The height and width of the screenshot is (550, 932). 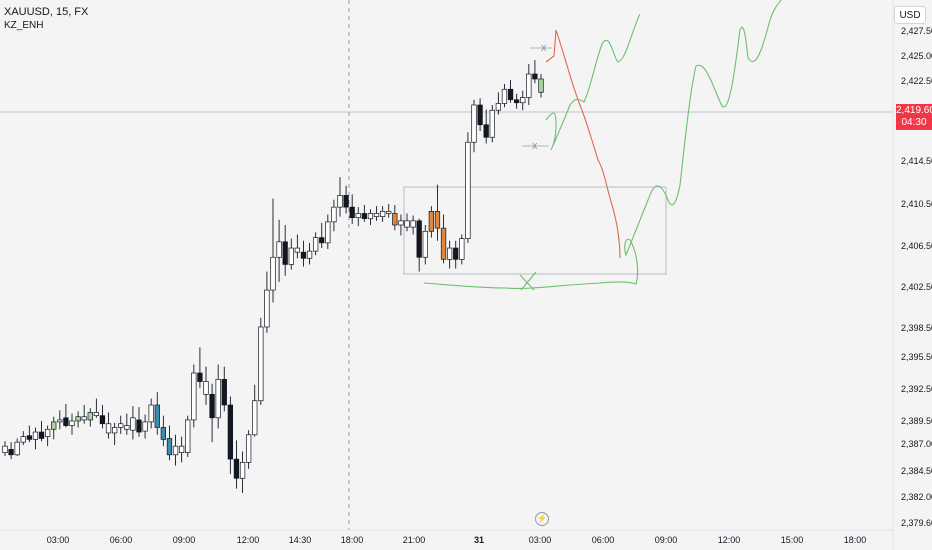 I want to click on lightning-icon: ⚡, so click(x=542, y=519).